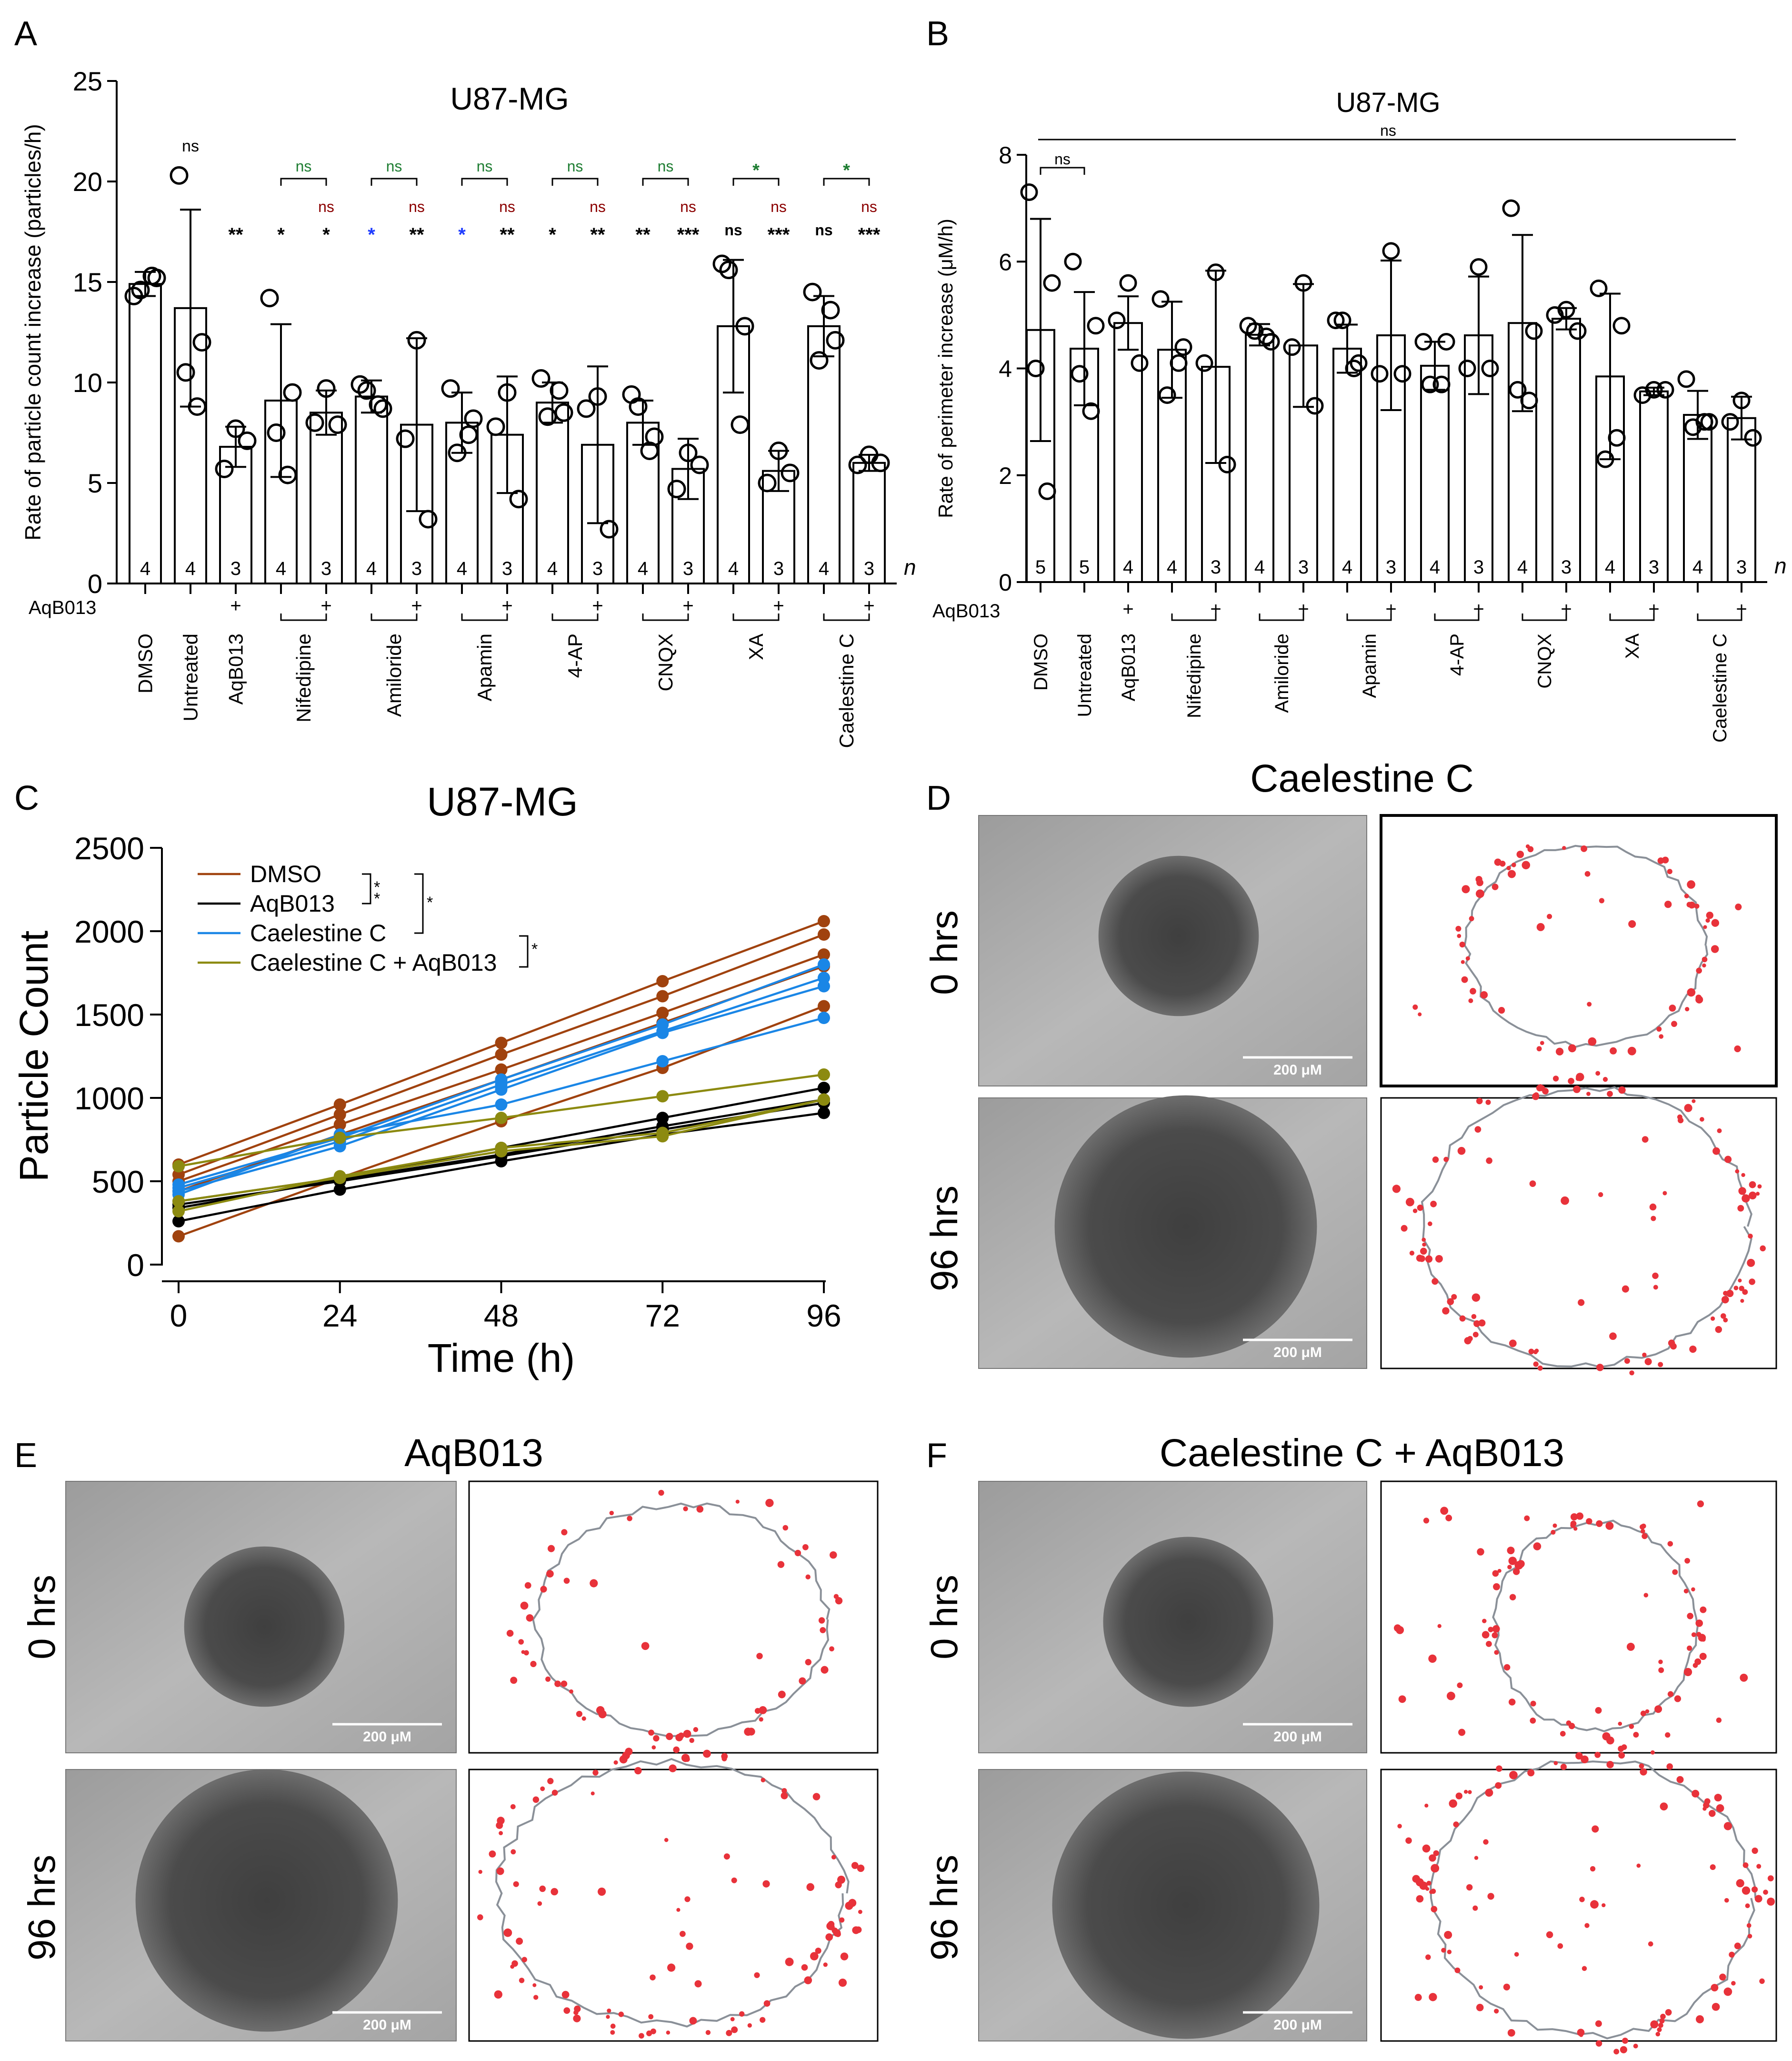 The height and width of the screenshot is (2061, 1792). I want to click on sig-star: *, so click(377, 899).